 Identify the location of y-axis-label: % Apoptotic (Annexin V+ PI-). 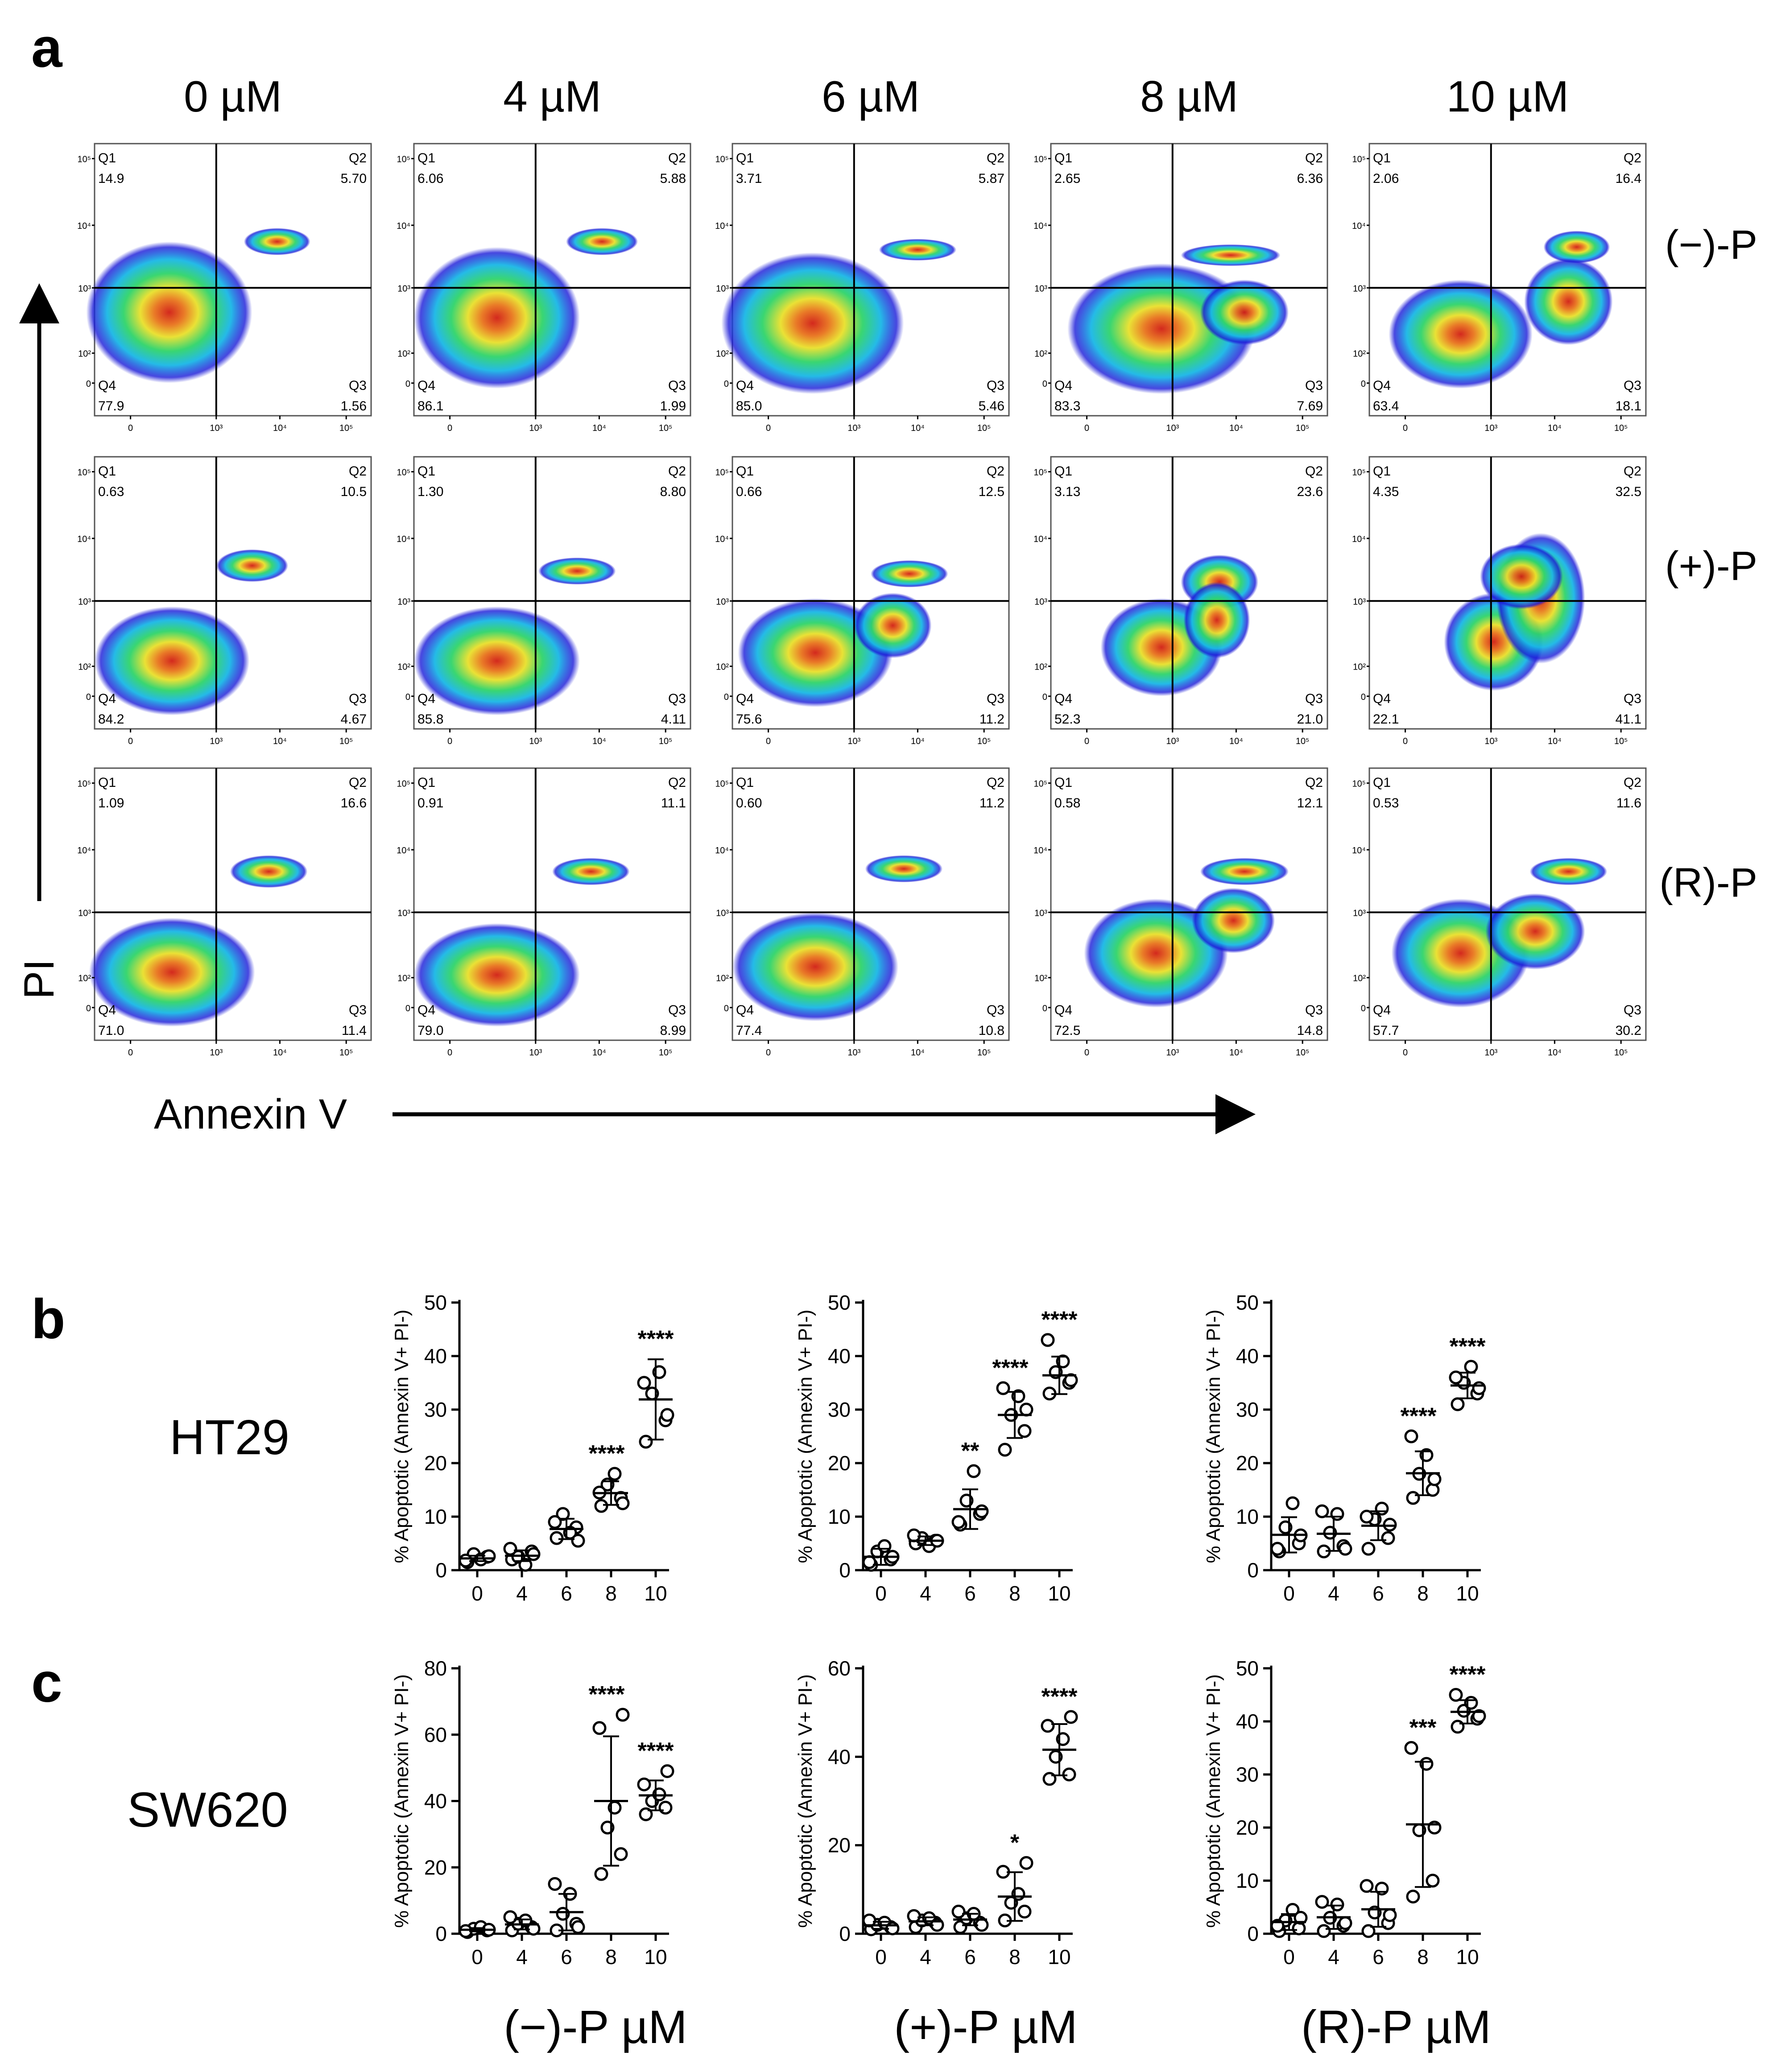
(1213, 1436).